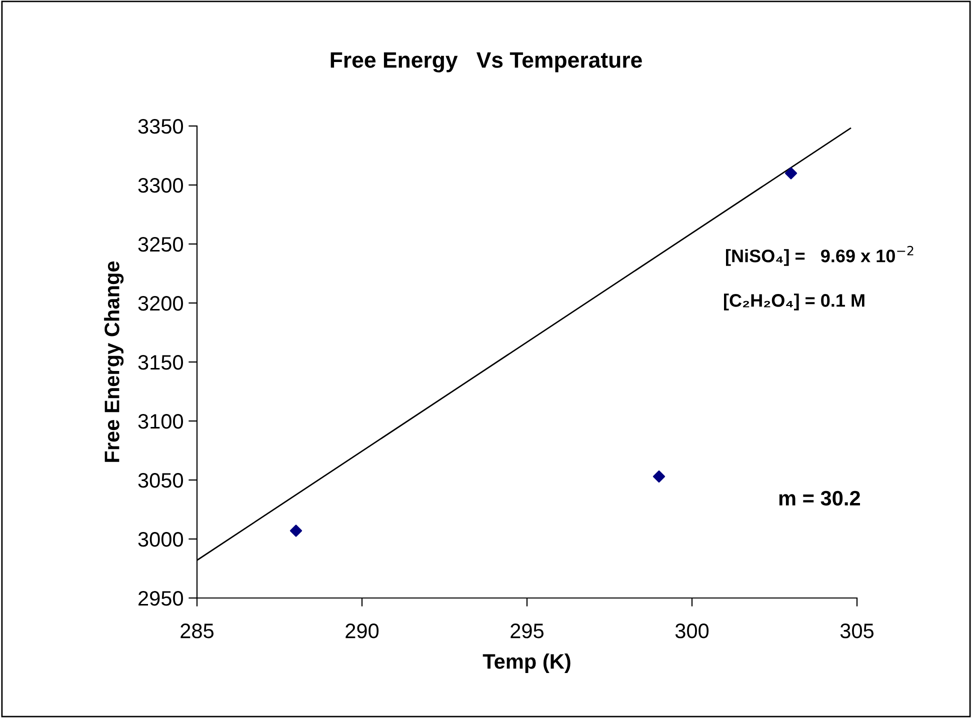 The height and width of the screenshot is (718, 972). I want to click on y-tick-label: 3250, so click(160, 244).